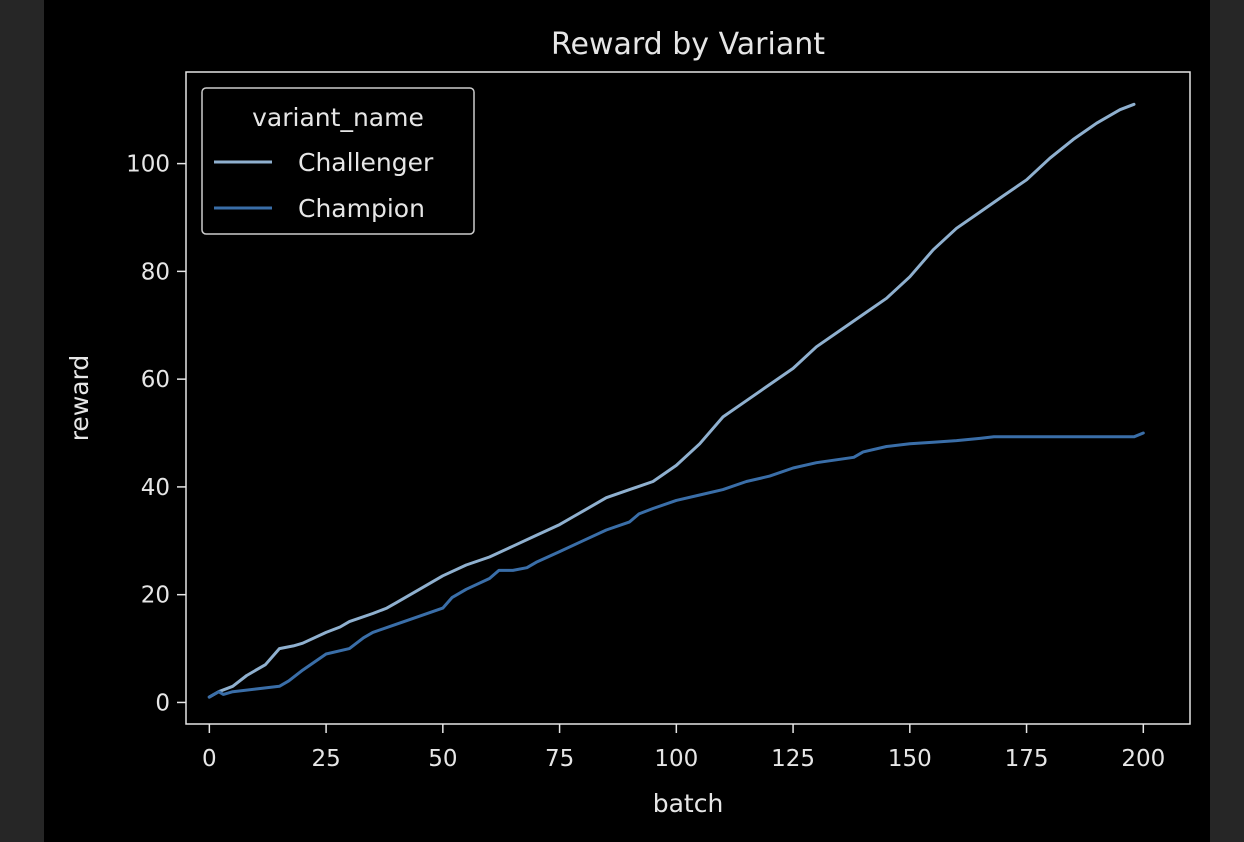 The height and width of the screenshot is (842, 1244). What do you see at coordinates (1027, 759) in the screenshot?
I see `x-tick-label: 175` at bounding box center [1027, 759].